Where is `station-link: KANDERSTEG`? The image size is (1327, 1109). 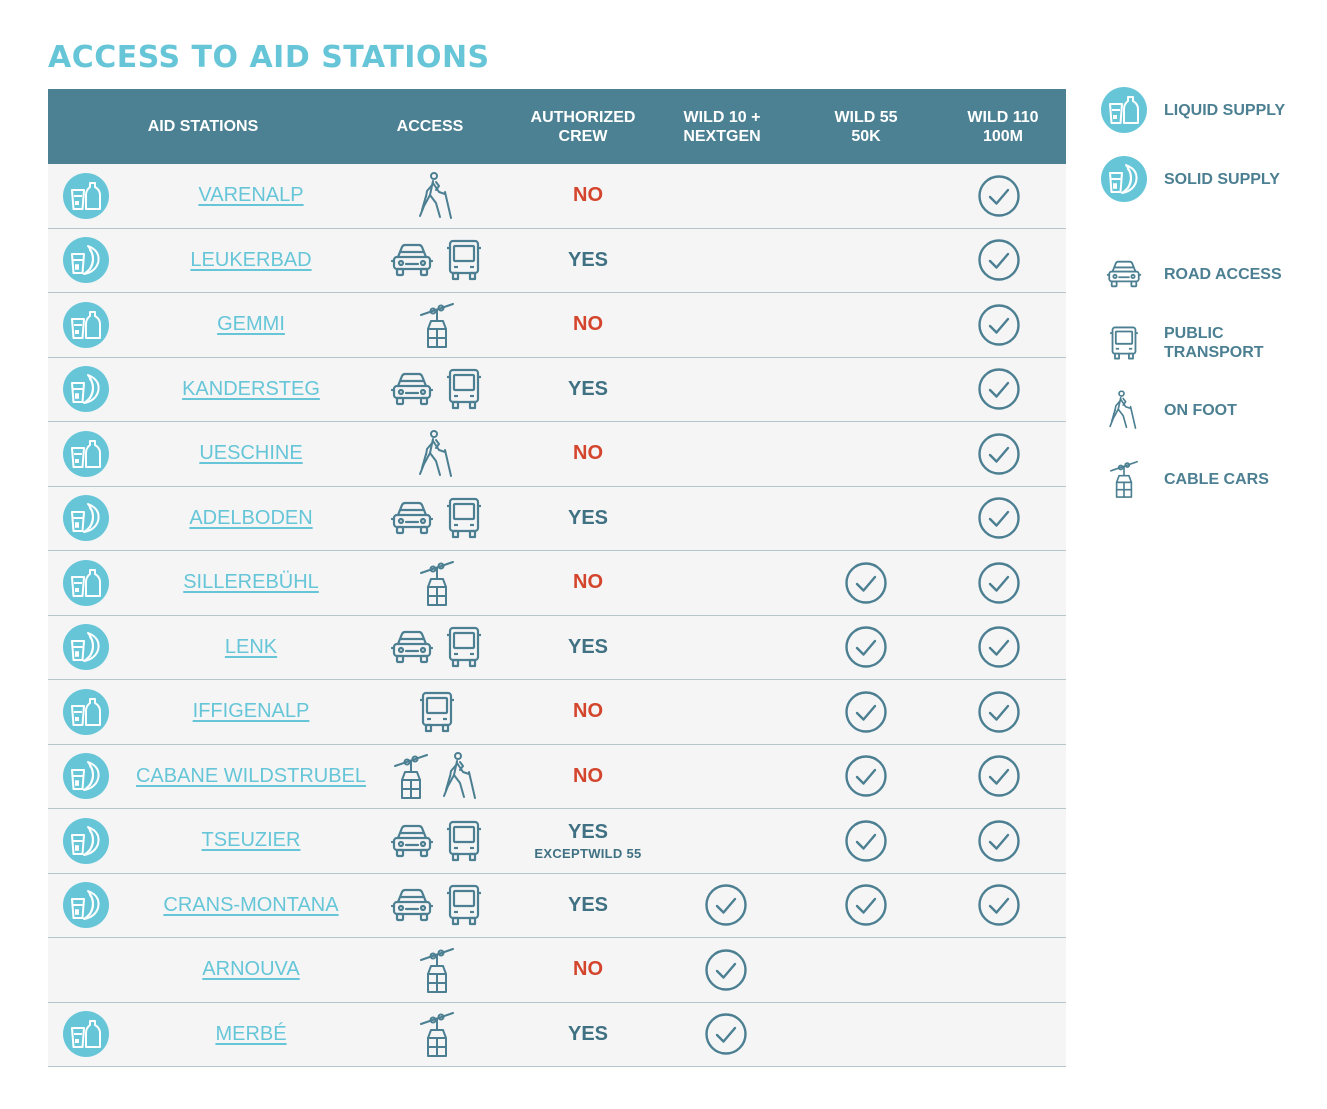
station-link: KANDERSTEG is located at coordinates (251, 388).